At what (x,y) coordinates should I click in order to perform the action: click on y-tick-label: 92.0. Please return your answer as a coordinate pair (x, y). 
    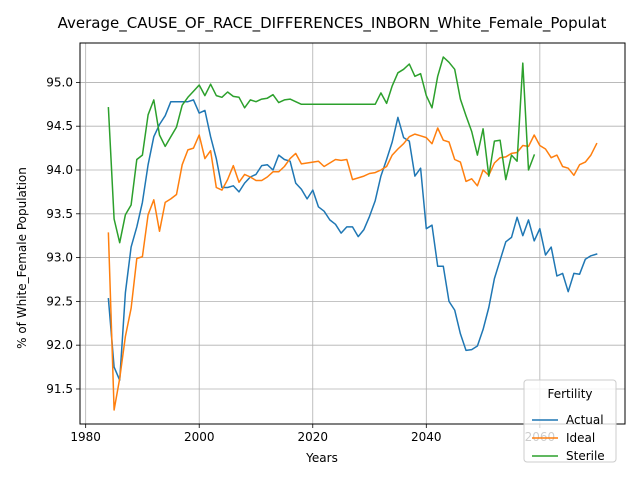
    Looking at the image, I should click on (59, 345).